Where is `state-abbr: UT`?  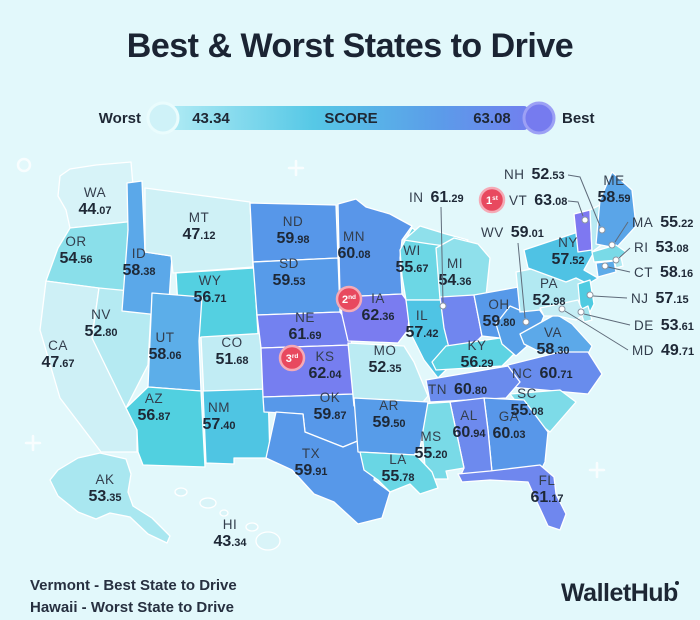 state-abbr: UT is located at coordinates (165, 337).